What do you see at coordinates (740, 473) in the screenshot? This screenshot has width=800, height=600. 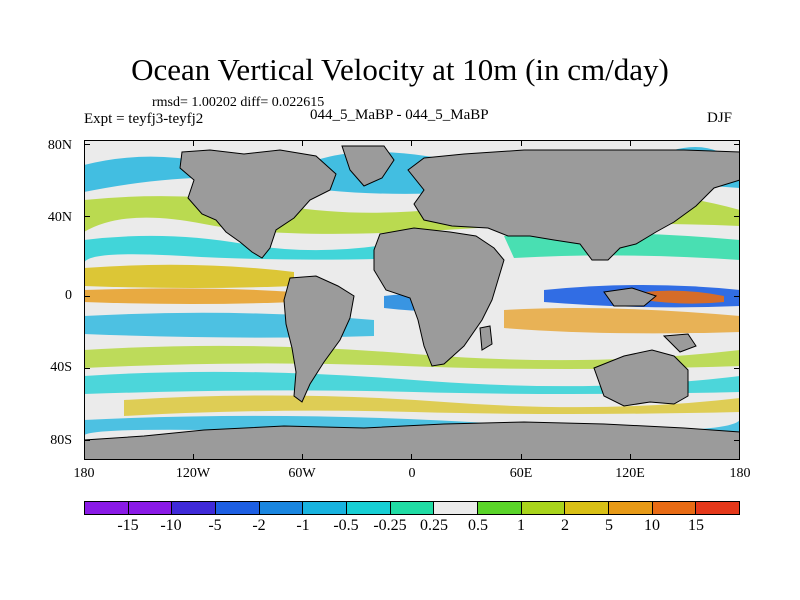 I see `lon-label-180-right: 180` at bounding box center [740, 473].